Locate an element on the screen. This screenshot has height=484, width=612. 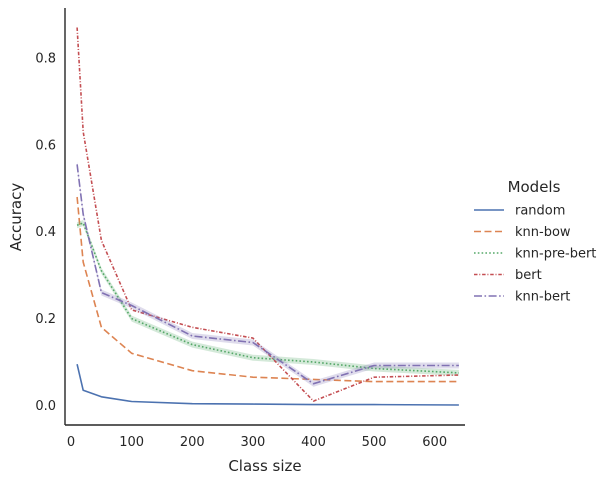
legend-title: Models is located at coordinates (534, 187).